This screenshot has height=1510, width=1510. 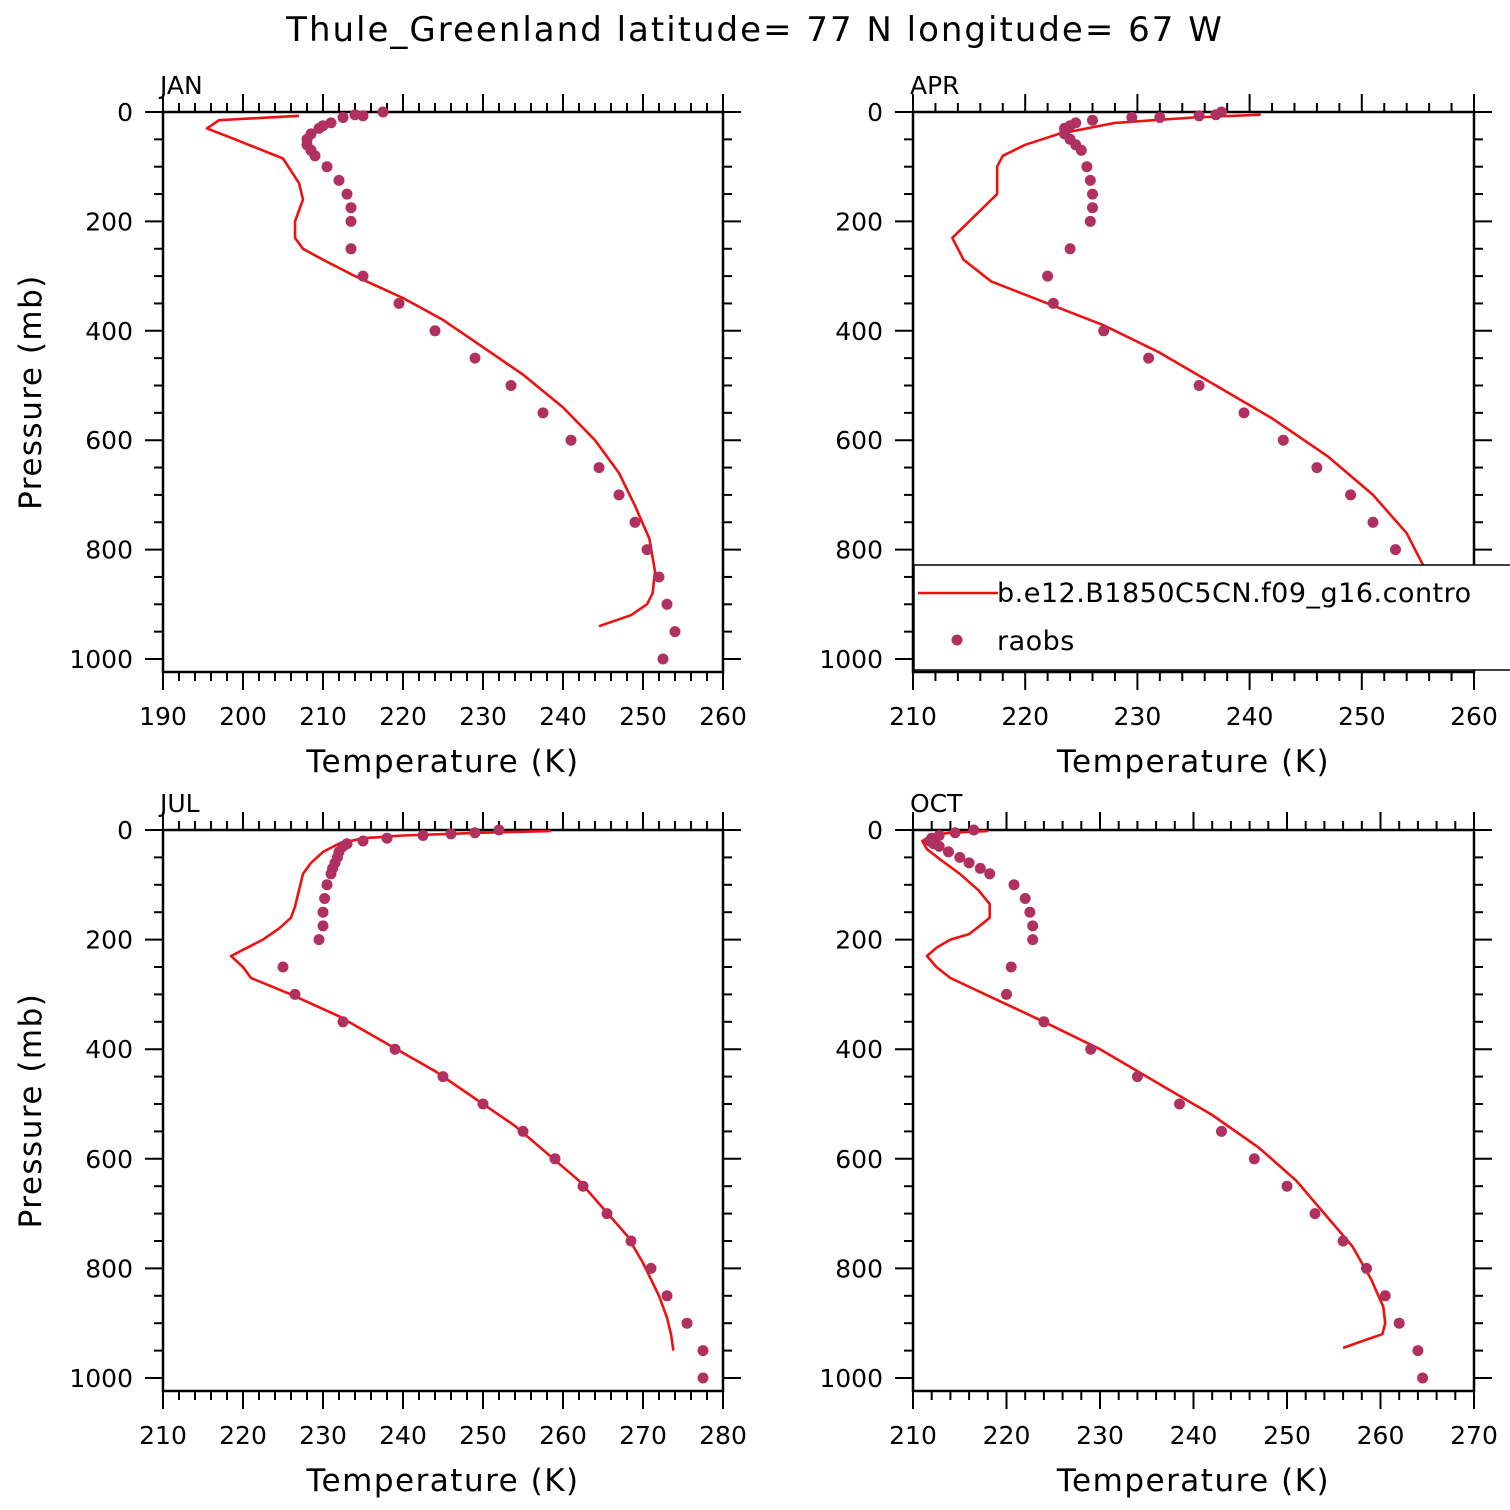 I want to click on panel-label: JUL, so click(x=179, y=803).